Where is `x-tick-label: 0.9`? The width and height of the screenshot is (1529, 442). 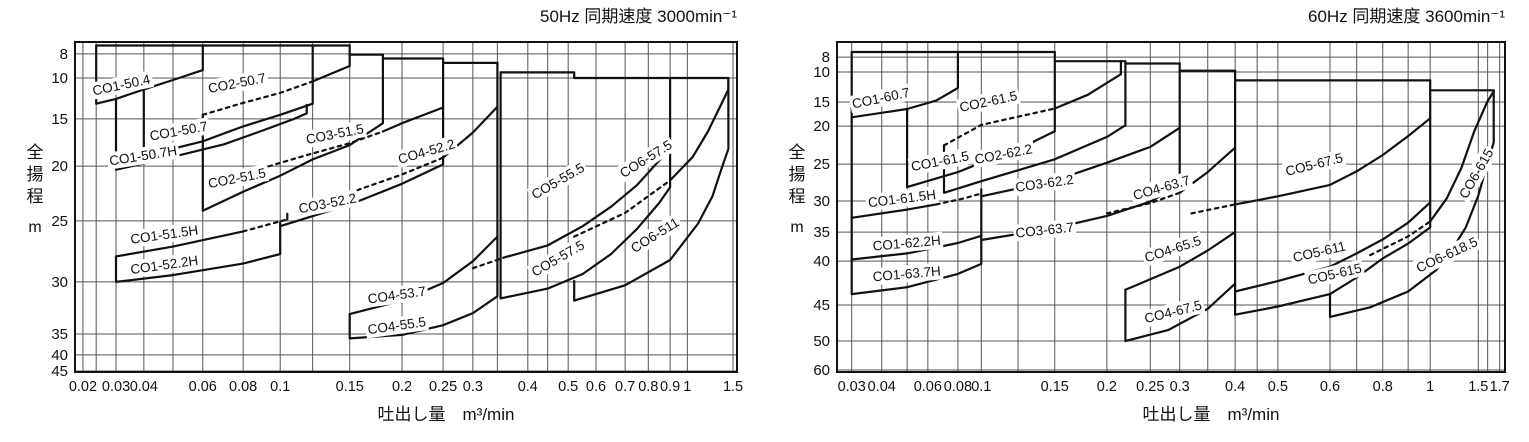 x-tick-label: 0.9 is located at coordinates (670, 387).